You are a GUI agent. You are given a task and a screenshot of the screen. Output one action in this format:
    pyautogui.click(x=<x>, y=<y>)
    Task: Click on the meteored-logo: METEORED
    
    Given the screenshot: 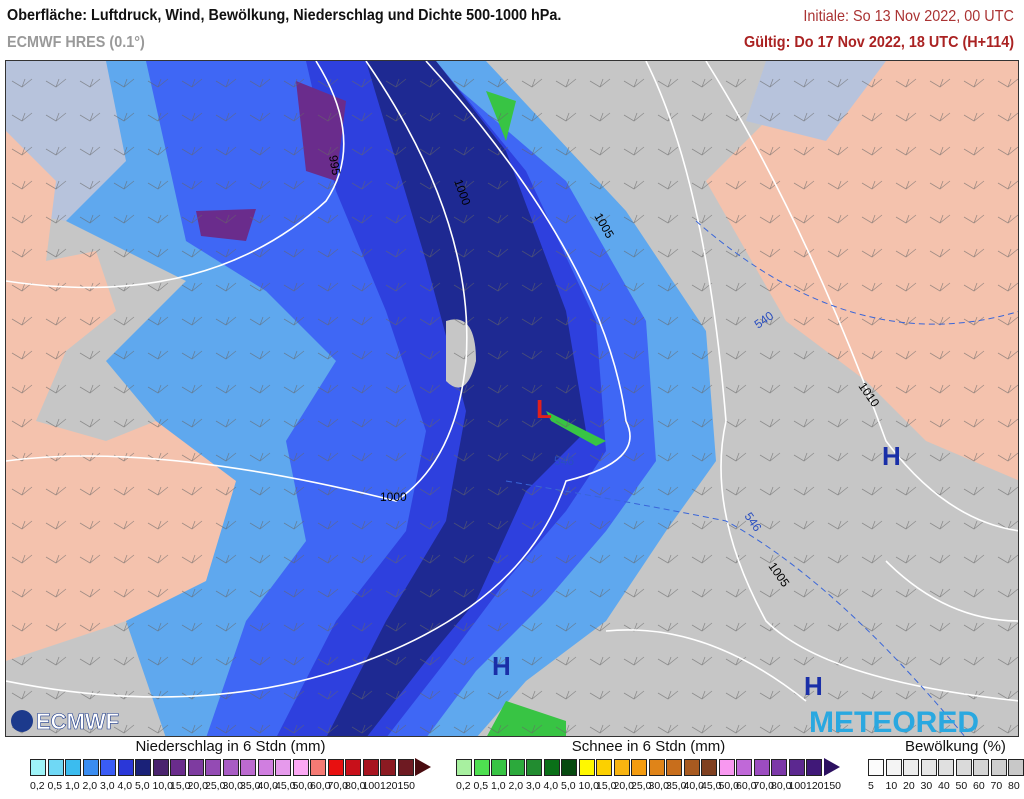 What is the action you would take?
    pyautogui.click(x=894, y=721)
    